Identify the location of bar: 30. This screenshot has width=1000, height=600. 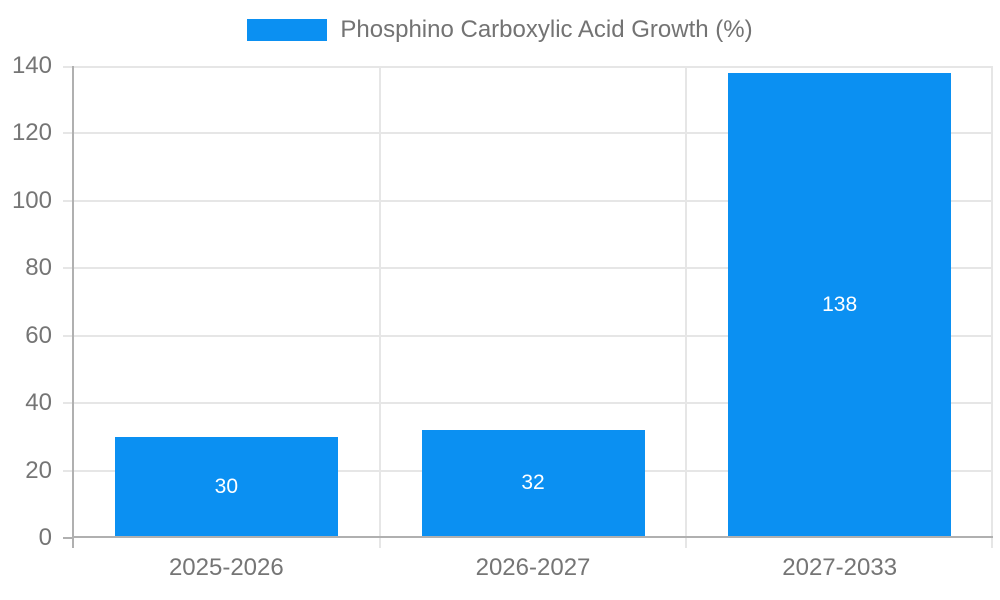
(226, 486).